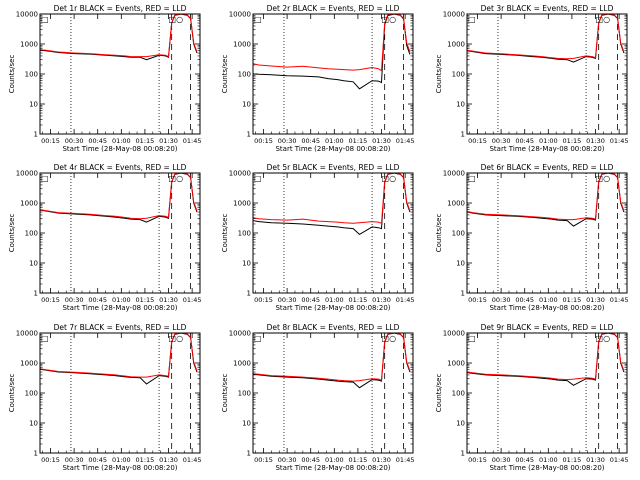 This screenshot has height=480, width=640. Describe the element at coordinates (547, 167) in the screenshot. I see `panel-title: Det 6r BLACK = Events, RED = LLD` at that location.